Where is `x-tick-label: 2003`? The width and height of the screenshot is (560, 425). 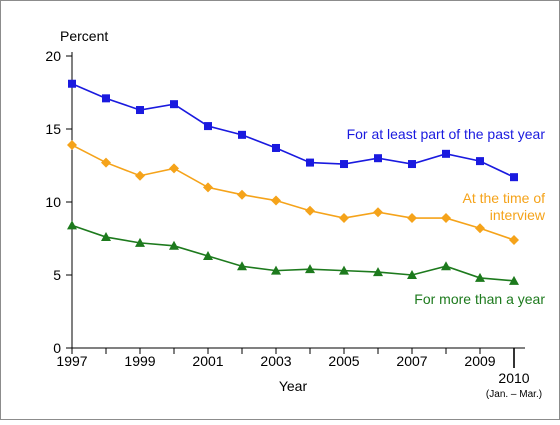 x-tick-label: 2003 is located at coordinates (275, 361).